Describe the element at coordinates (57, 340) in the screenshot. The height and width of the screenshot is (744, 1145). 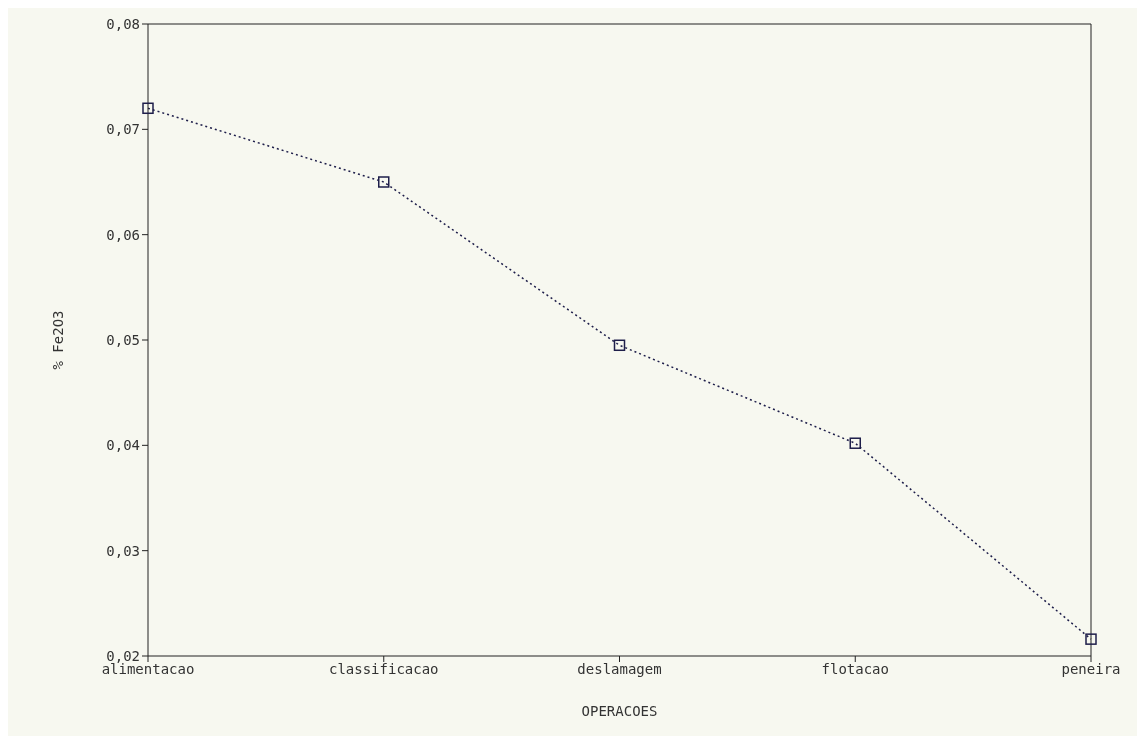
I see `y-axis-title: % Fe2O3` at that location.